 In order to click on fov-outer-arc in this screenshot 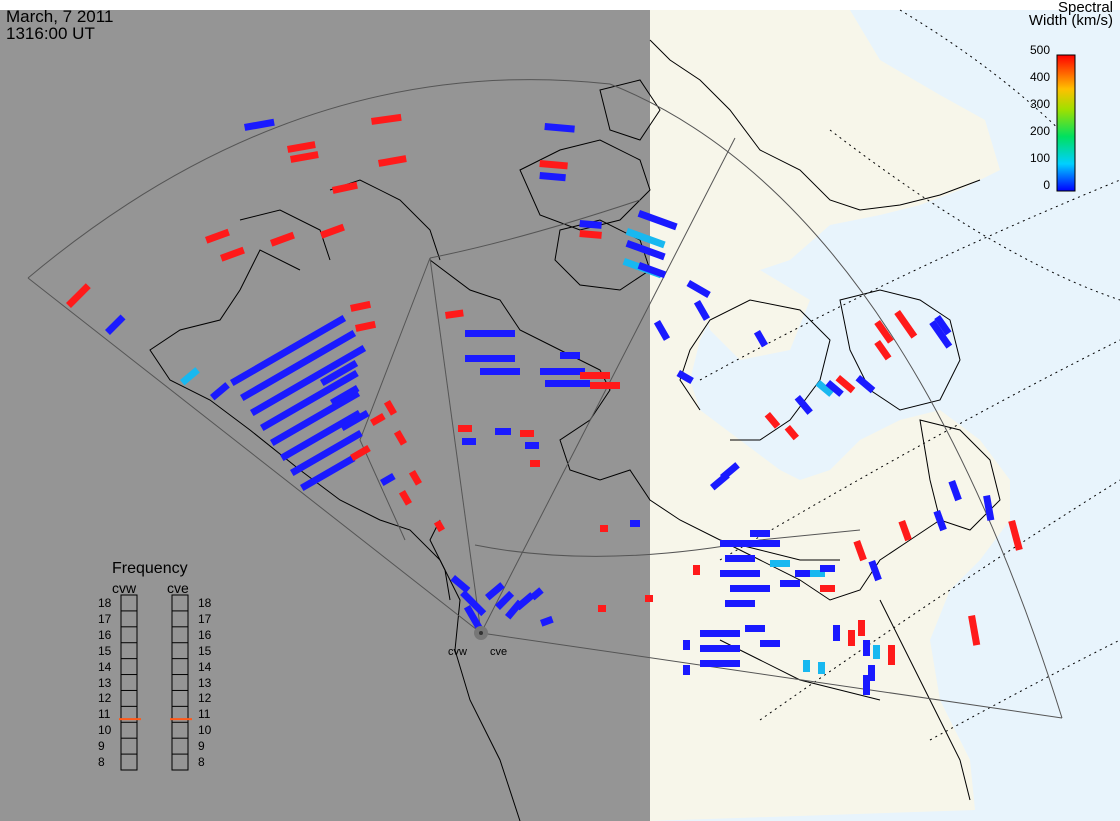, I will do `click(319, 179)`.